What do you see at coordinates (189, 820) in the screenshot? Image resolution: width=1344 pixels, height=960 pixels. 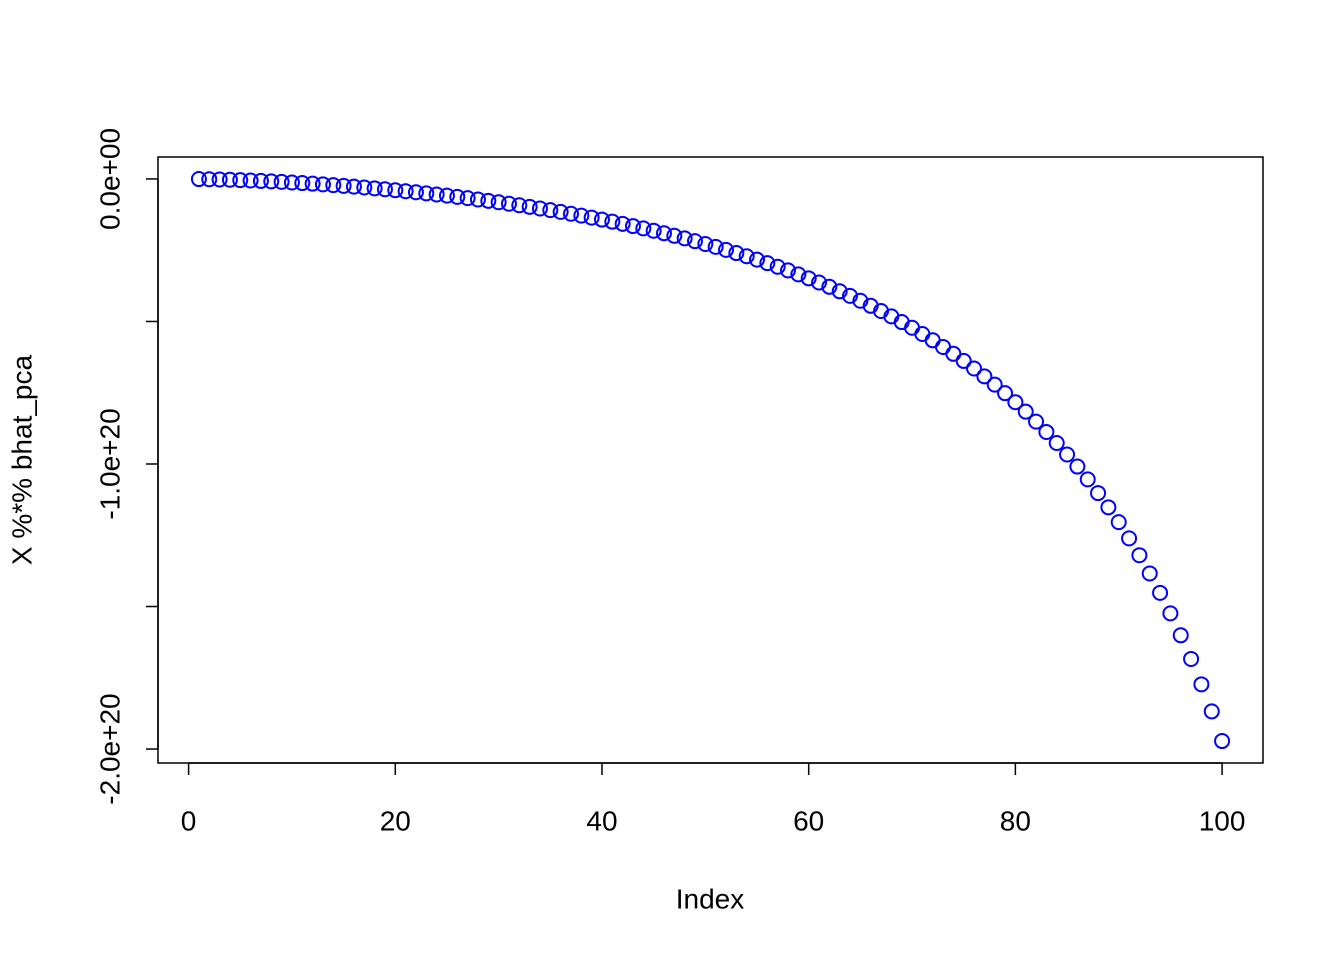 I see `x-tick-label: 0` at bounding box center [189, 820].